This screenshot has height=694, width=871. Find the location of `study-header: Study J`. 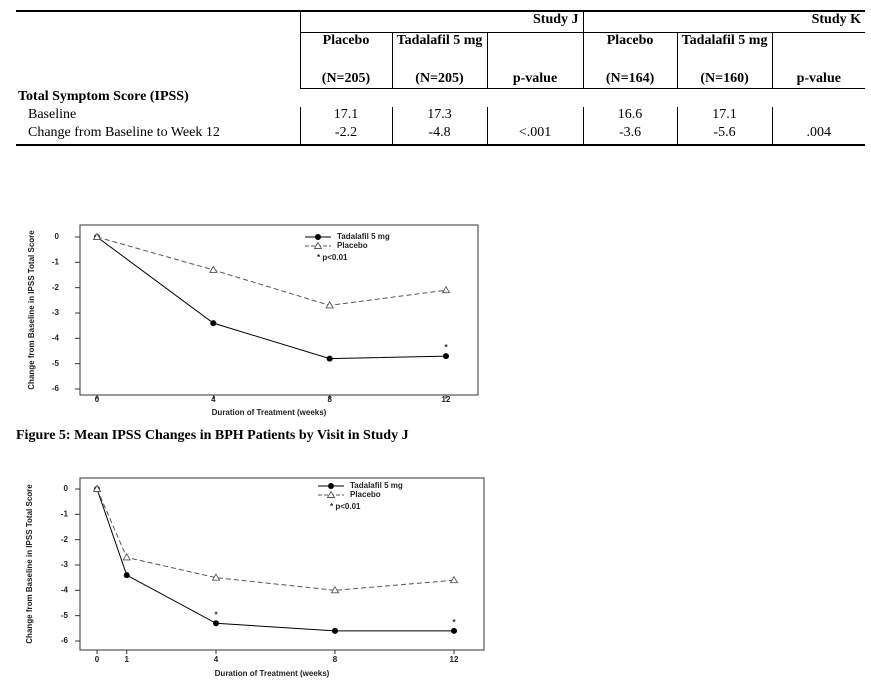

study-header: Study J is located at coordinates (441, 21).